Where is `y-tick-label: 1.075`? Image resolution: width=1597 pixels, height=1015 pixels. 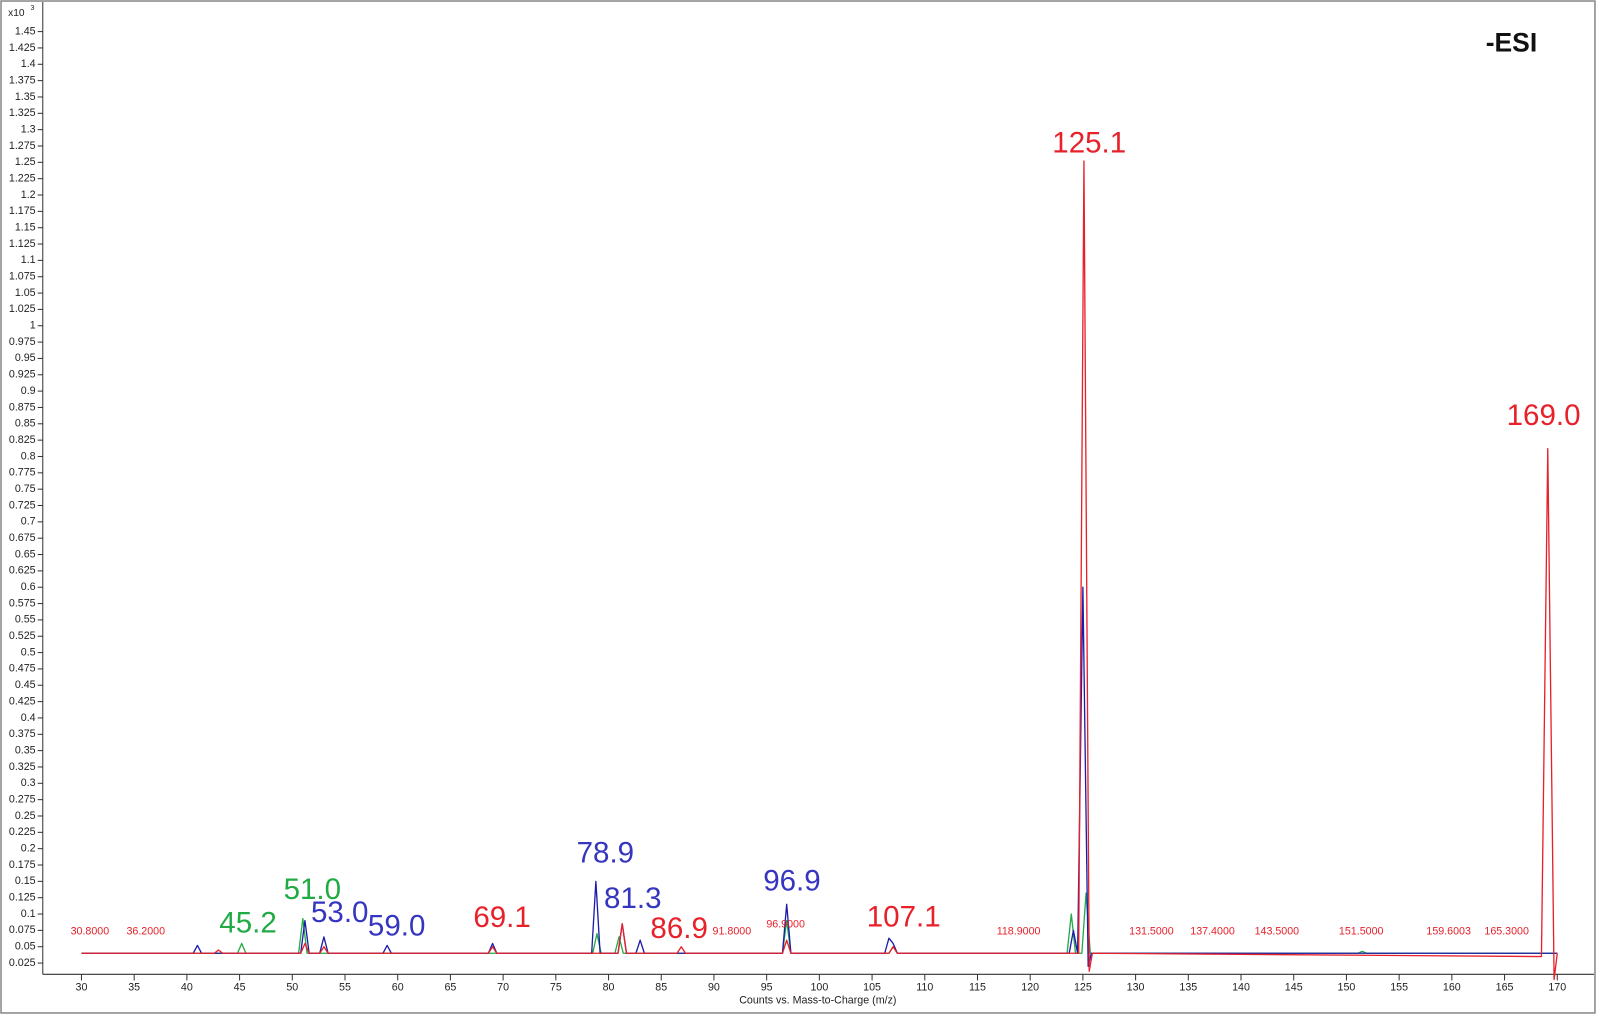 y-tick-label: 1.075 is located at coordinates (22, 277).